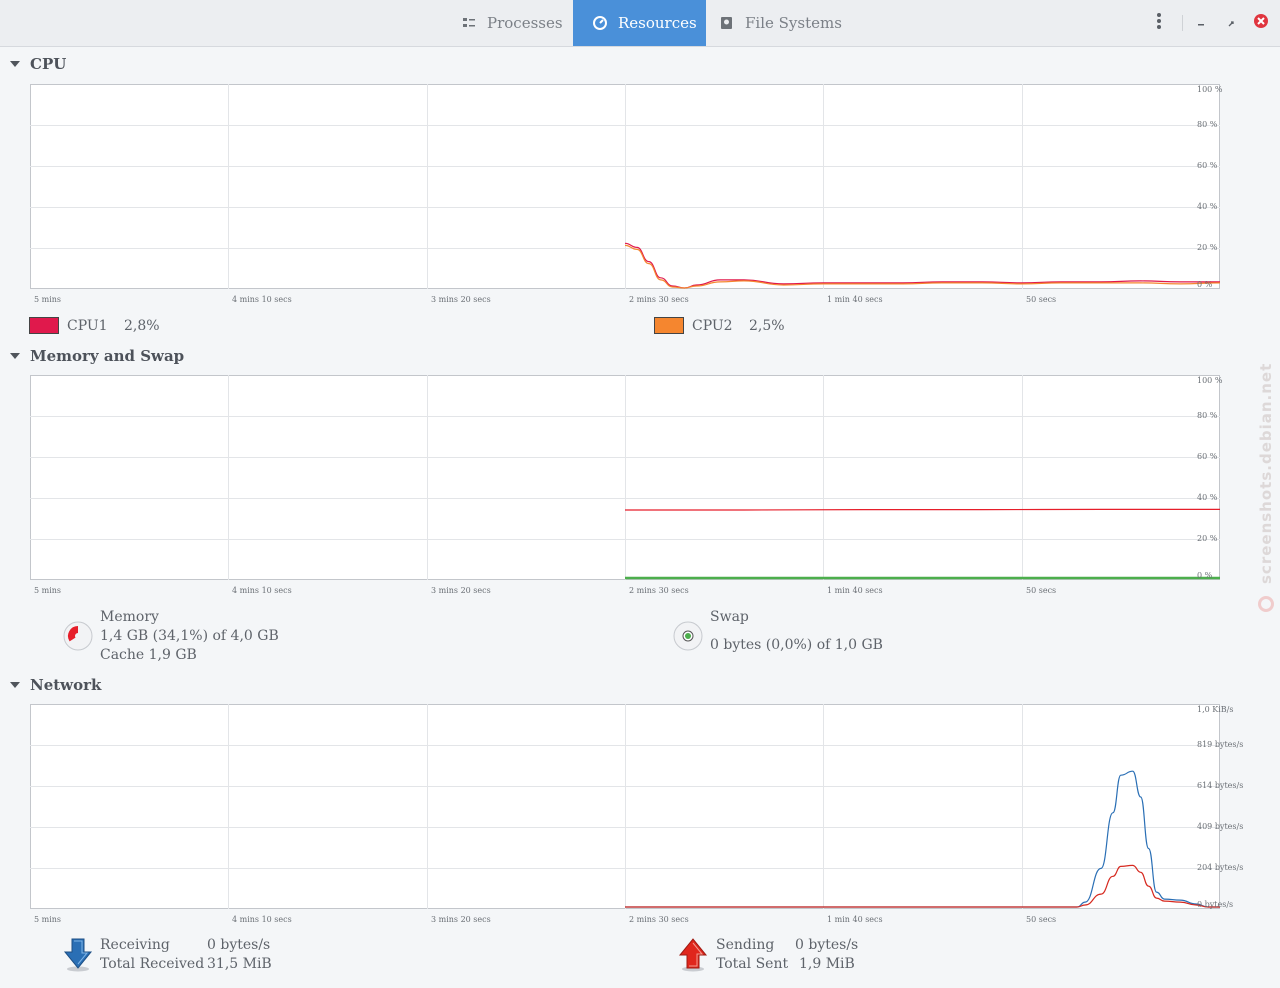 The height and width of the screenshot is (988, 1280). Describe the element at coordinates (461, 590) in the screenshot. I see `memory-x-tick-label: 3 mins 20 secs` at that location.